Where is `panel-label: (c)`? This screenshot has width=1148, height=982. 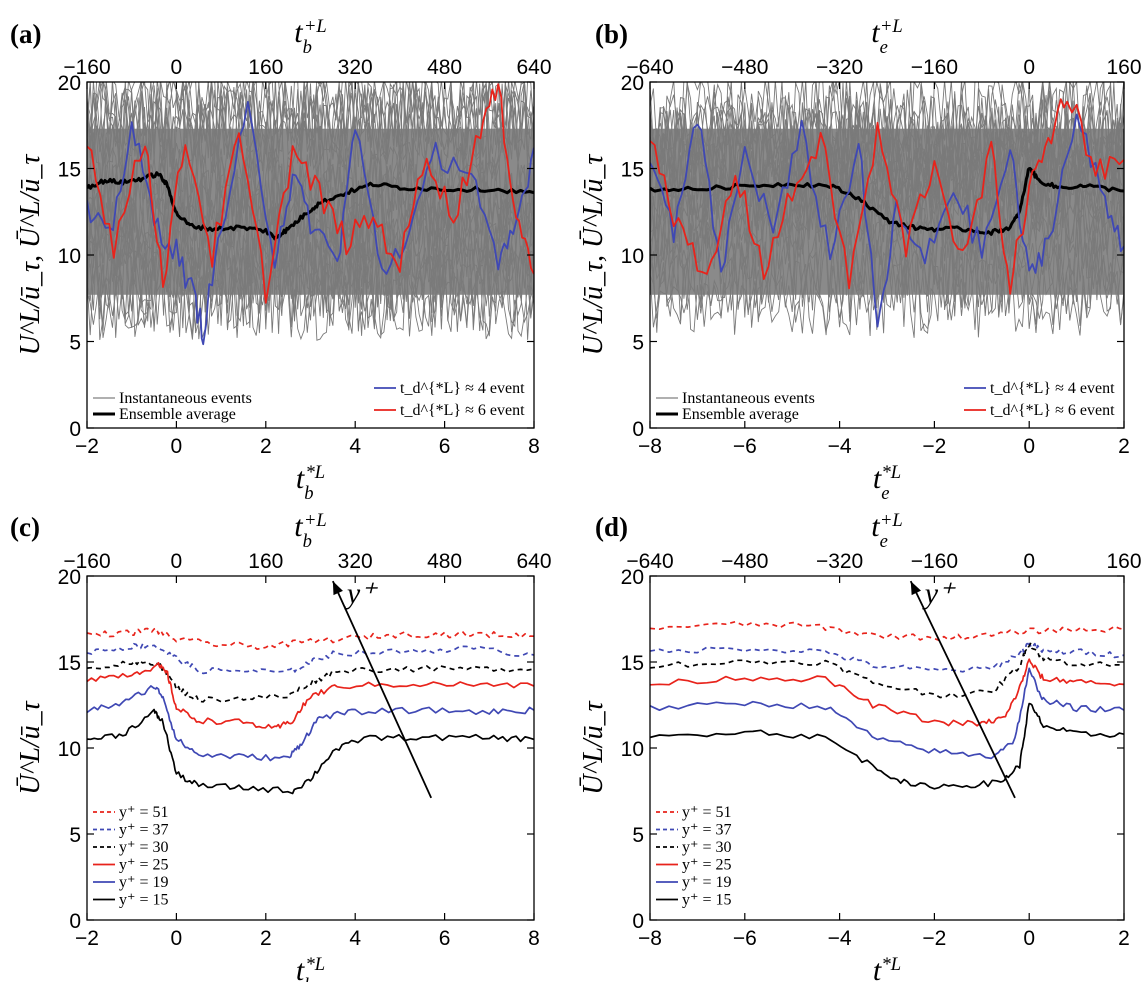 panel-label: (c) is located at coordinates (25, 527).